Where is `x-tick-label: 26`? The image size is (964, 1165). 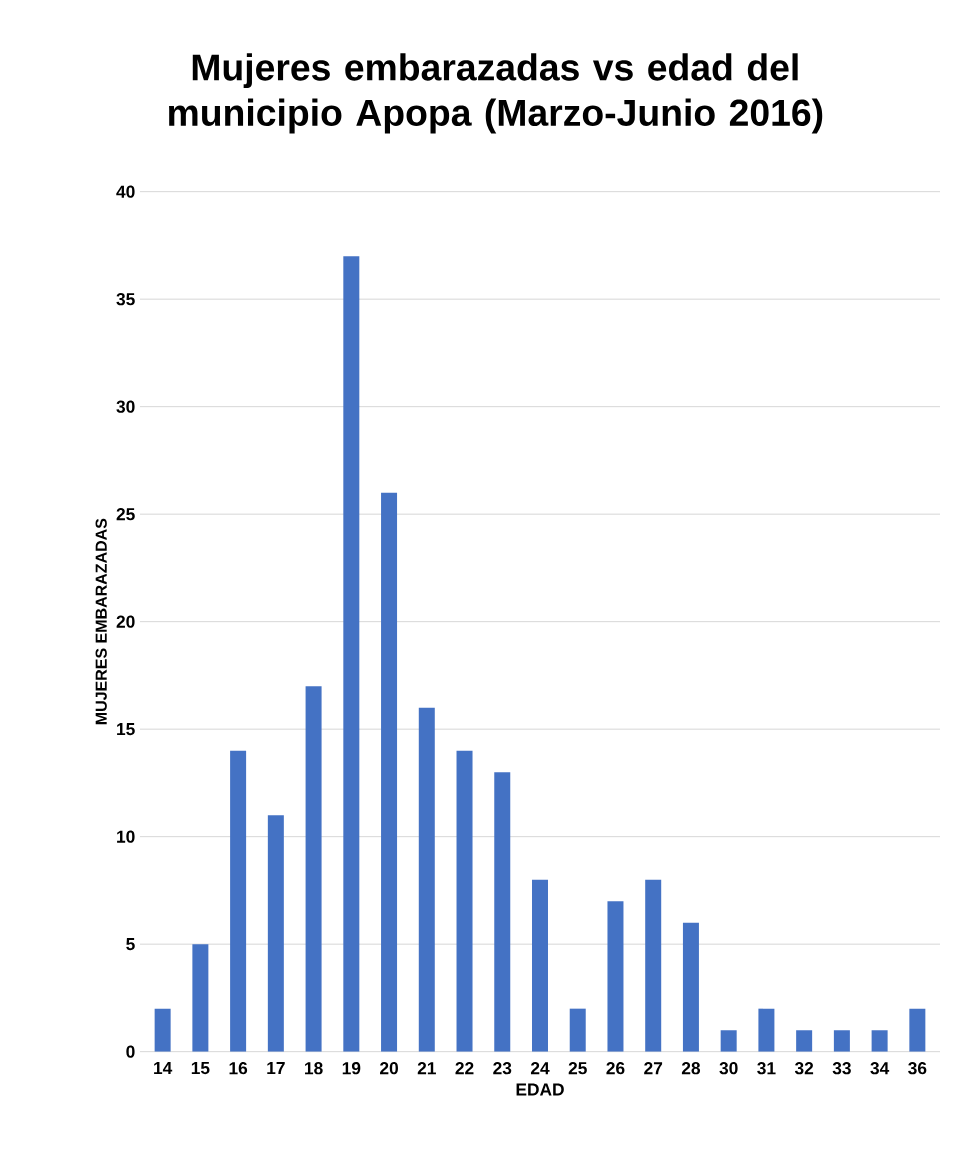
x-tick-label: 26 is located at coordinates (615, 1068).